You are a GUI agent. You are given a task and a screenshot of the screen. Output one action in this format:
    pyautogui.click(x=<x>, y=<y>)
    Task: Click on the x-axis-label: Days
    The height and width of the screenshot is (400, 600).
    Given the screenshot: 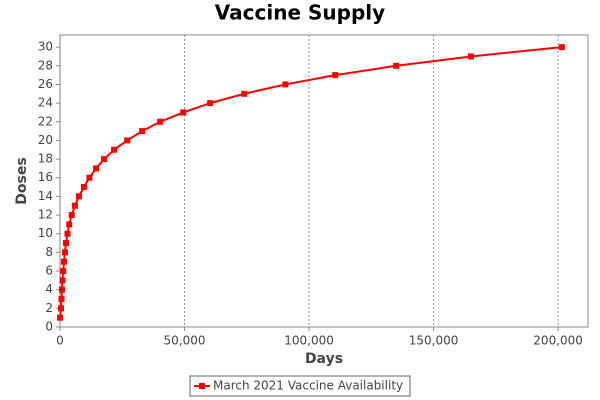 What is the action you would take?
    pyautogui.click(x=324, y=359)
    